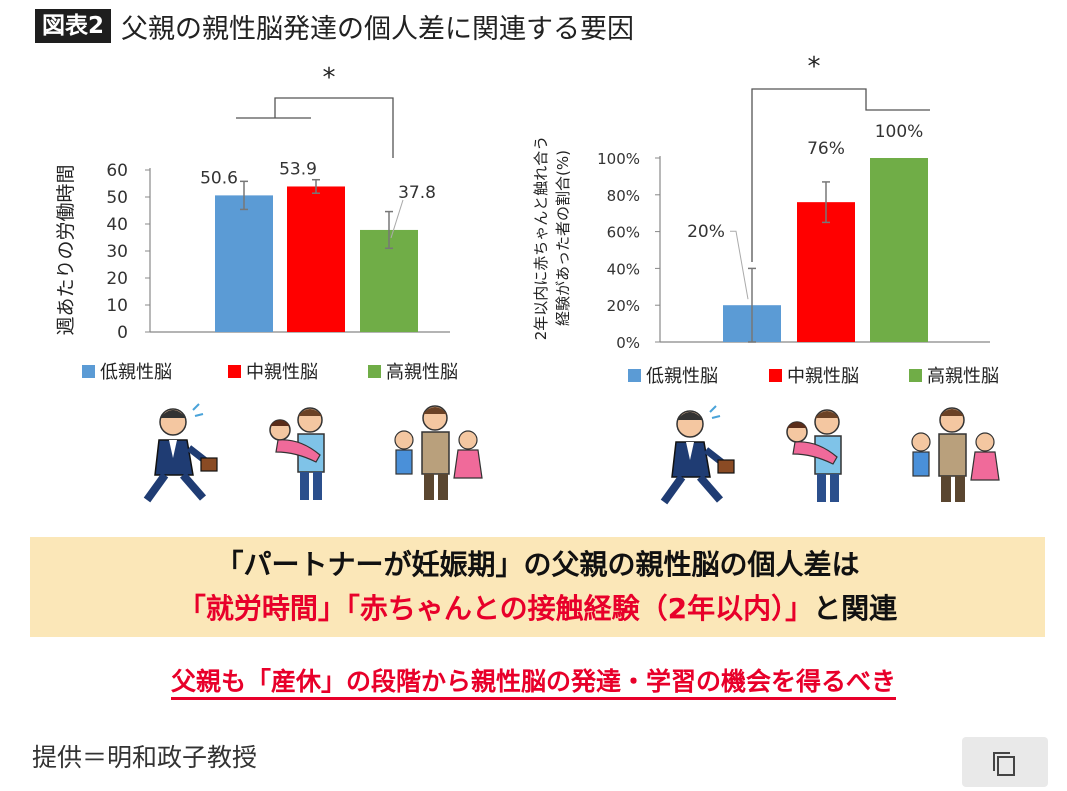  I want to click on chart1-data-label: 37.8, so click(417, 193).